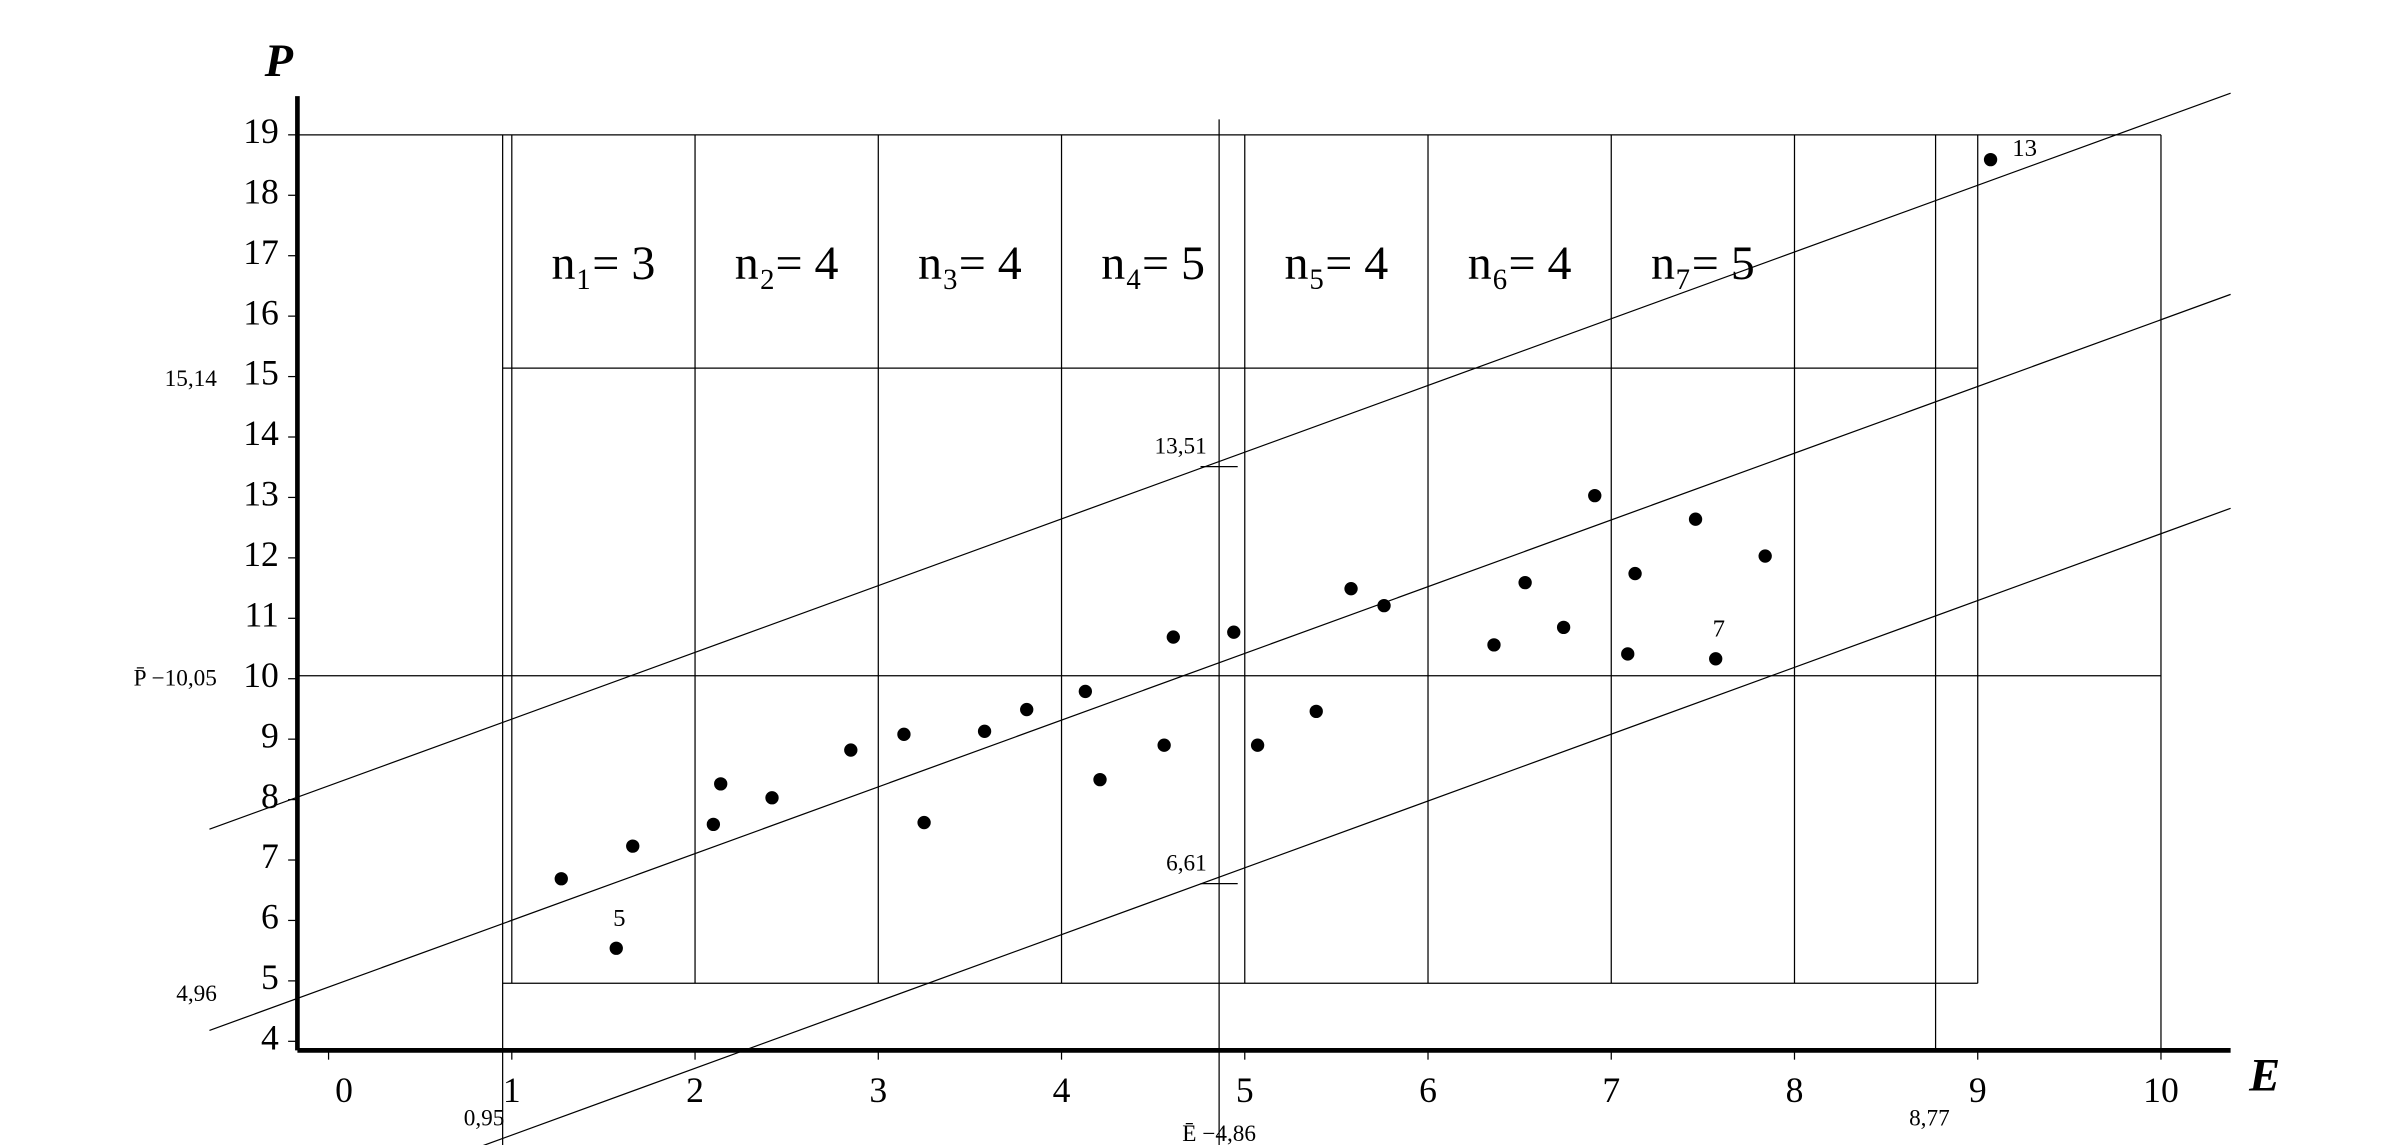 This screenshot has width=2401, height=1145. What do you see at coordinates (2264, 1075) in the screenshot?
I see `x-axis-label: E` at bounding box center [2264, 1075].